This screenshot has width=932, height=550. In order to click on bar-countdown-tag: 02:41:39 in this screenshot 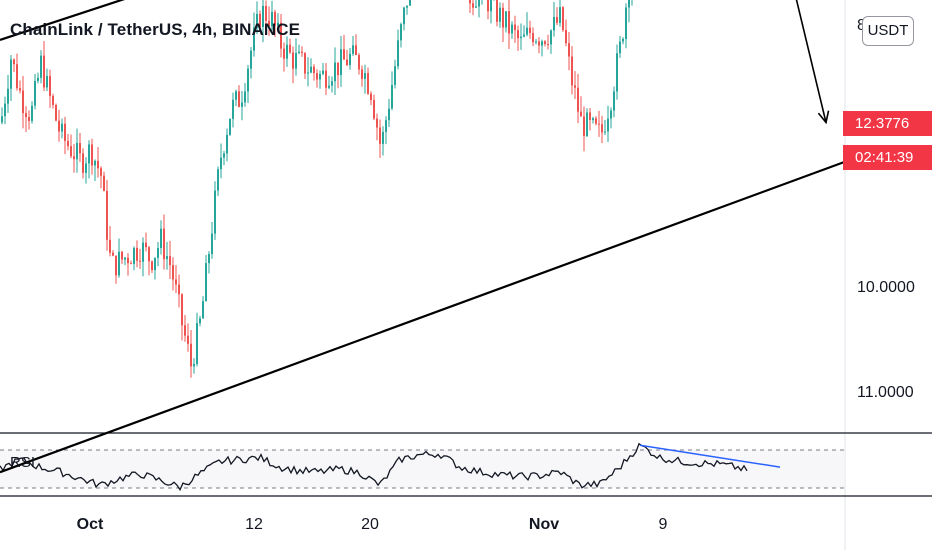, I will do `click(887, 157)`.